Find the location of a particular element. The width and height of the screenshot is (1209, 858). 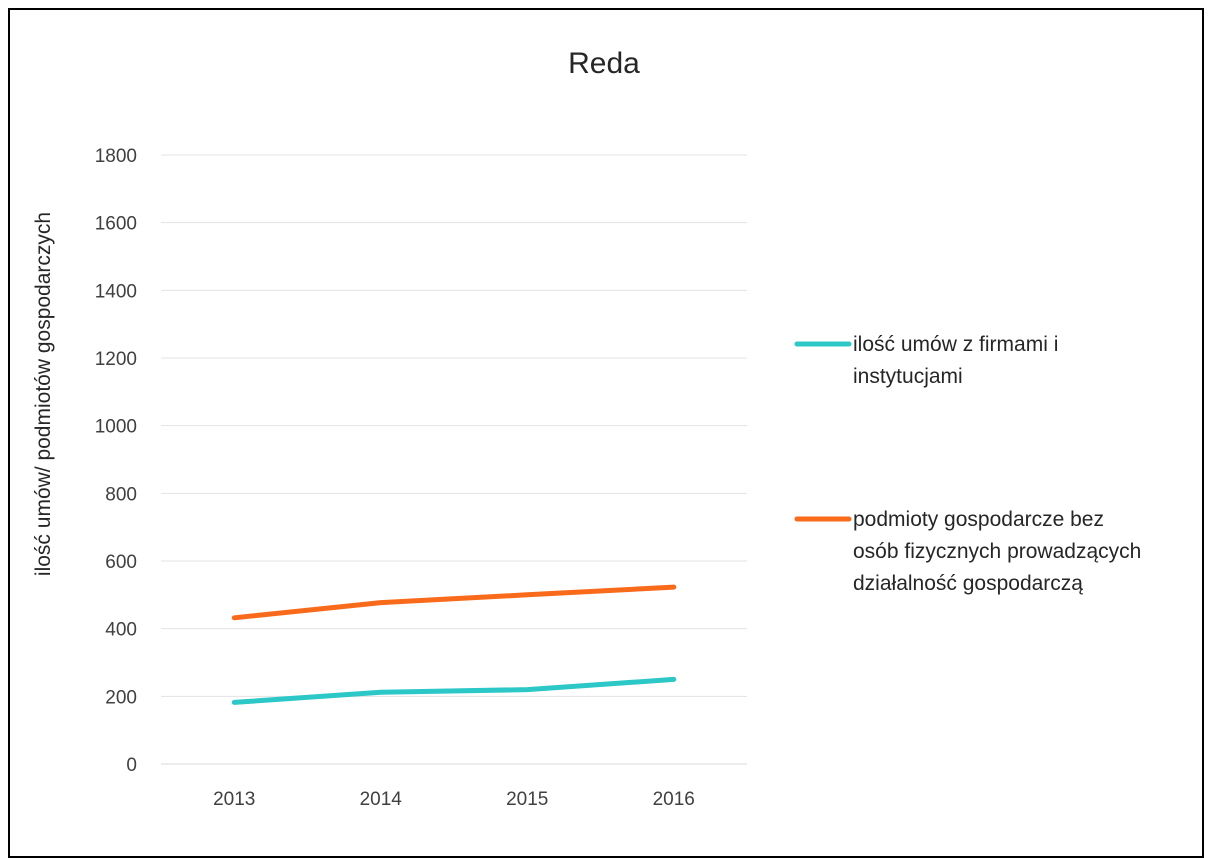

y-tick-label: 1400 is located at coordinates (116, 291).